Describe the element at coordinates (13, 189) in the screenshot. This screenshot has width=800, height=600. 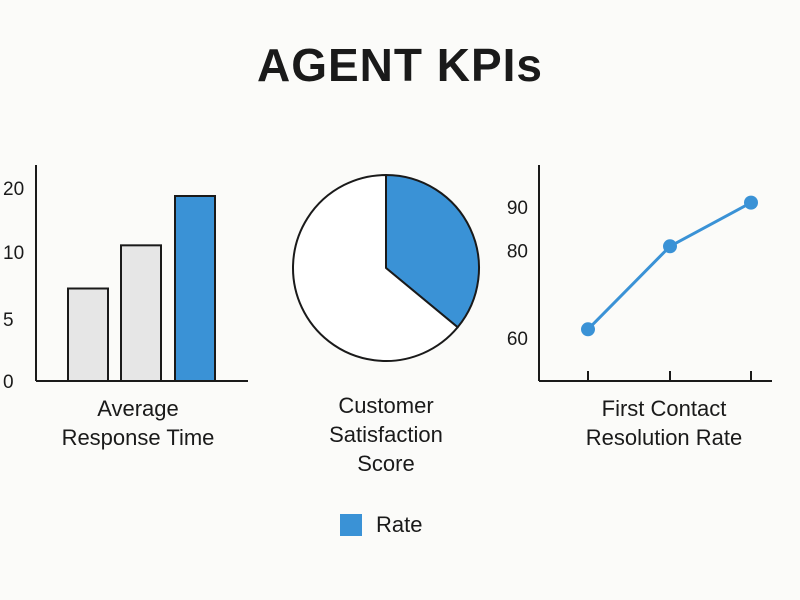
I see `y-tick-label: 20` at that location.